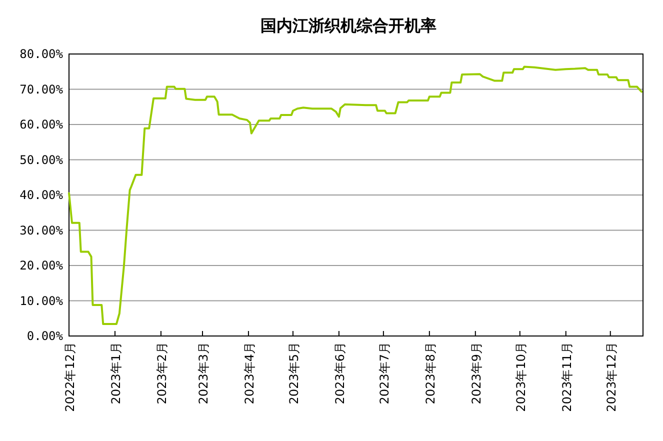 Image resolution: width=663 pixels, height=441 pixels. What do you see at coordinates (115, 373) in the screenshot?
I see `x-tick-label: 2023年1月` at bounding box center [115, 373].